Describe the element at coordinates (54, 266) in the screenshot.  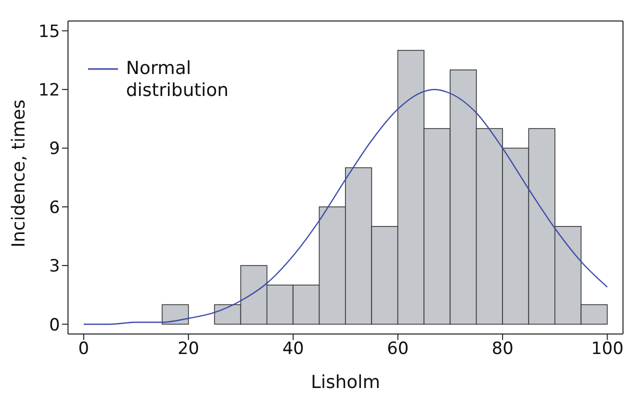
I see `y-tick-label: 3` at that location.